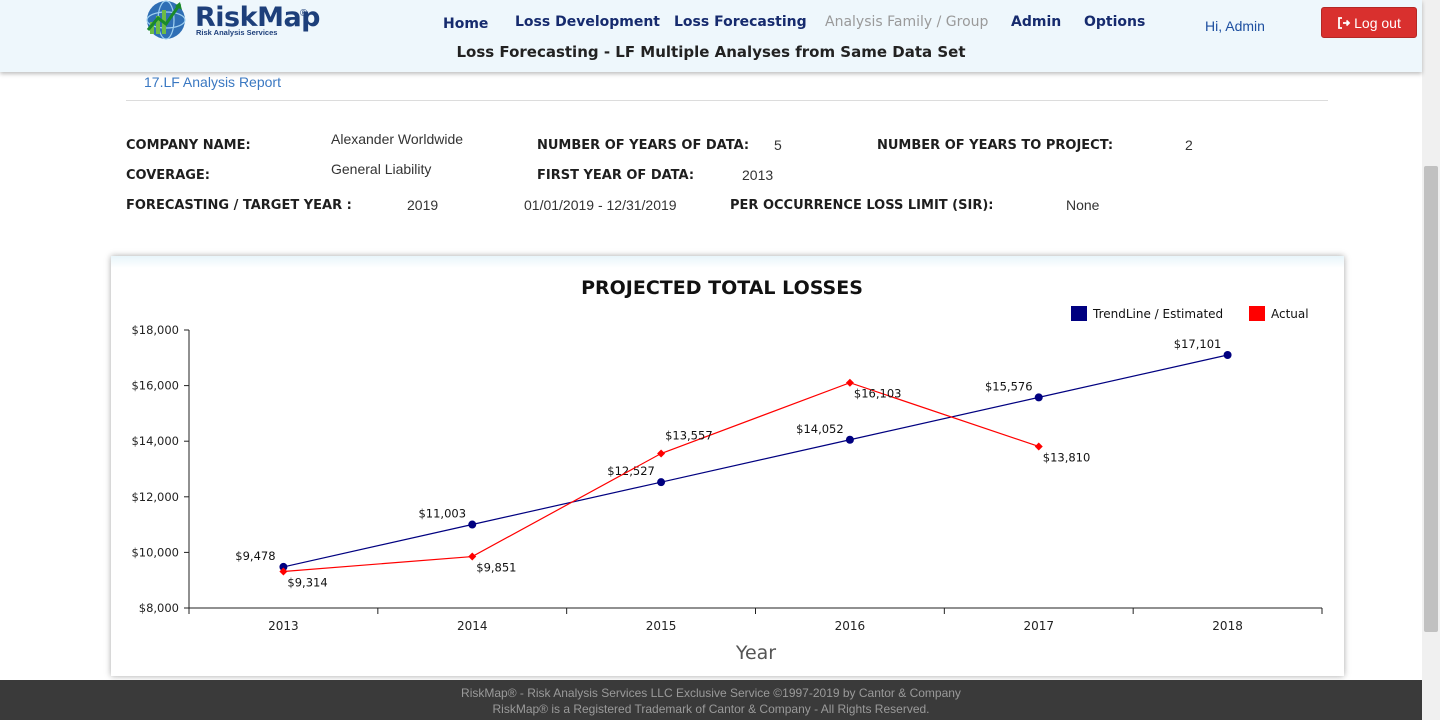 This screenshot has height=720, width=1440. Describe the element at coordinates (1038, 626) in the screenshot. I see `x-tick-label: 2017` at that location.